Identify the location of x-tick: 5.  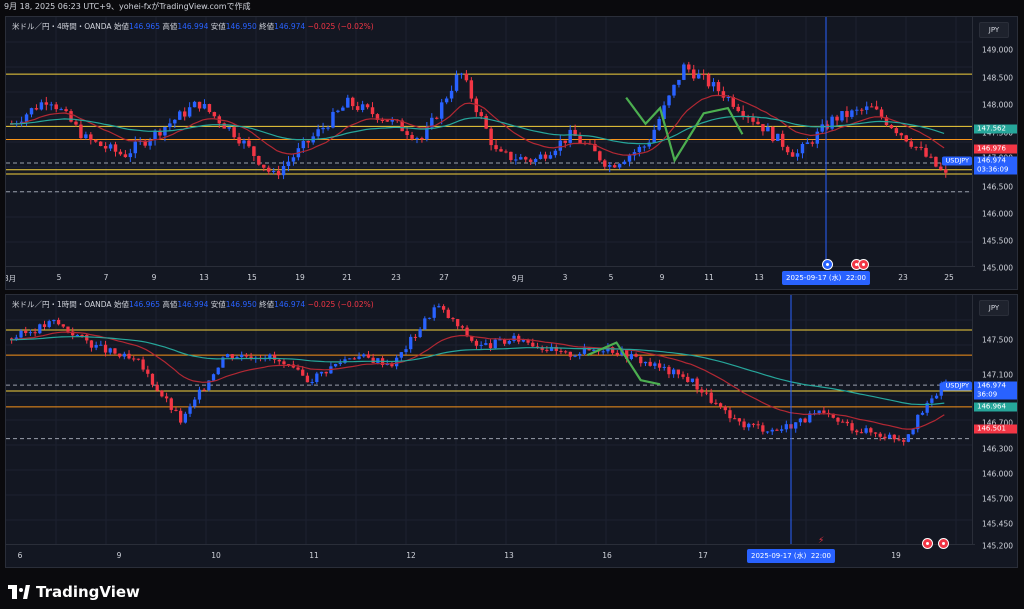
(611, 277).